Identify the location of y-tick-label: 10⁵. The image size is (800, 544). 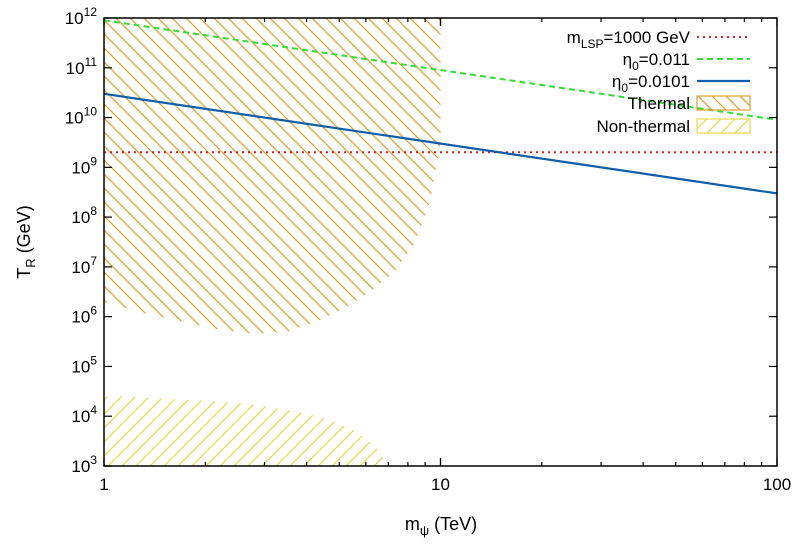
(84, 364).